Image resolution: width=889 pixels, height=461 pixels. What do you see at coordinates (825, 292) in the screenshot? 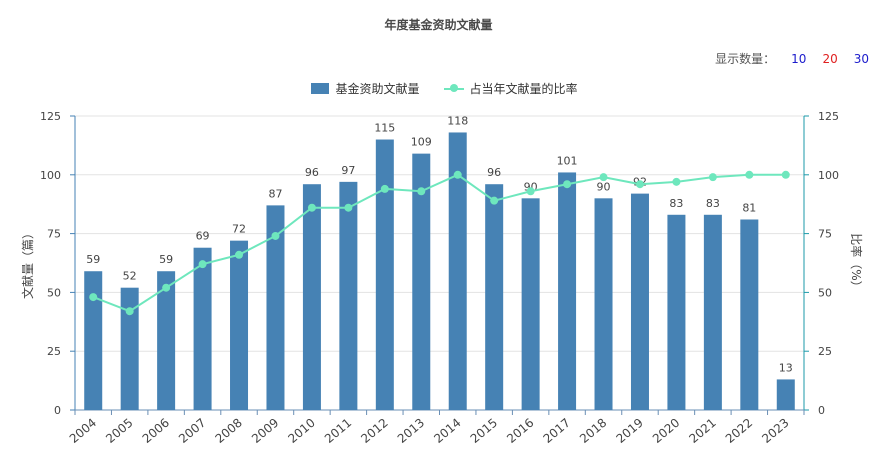
I see `y2-tick-label: 50` at bounding box center [825, 292].